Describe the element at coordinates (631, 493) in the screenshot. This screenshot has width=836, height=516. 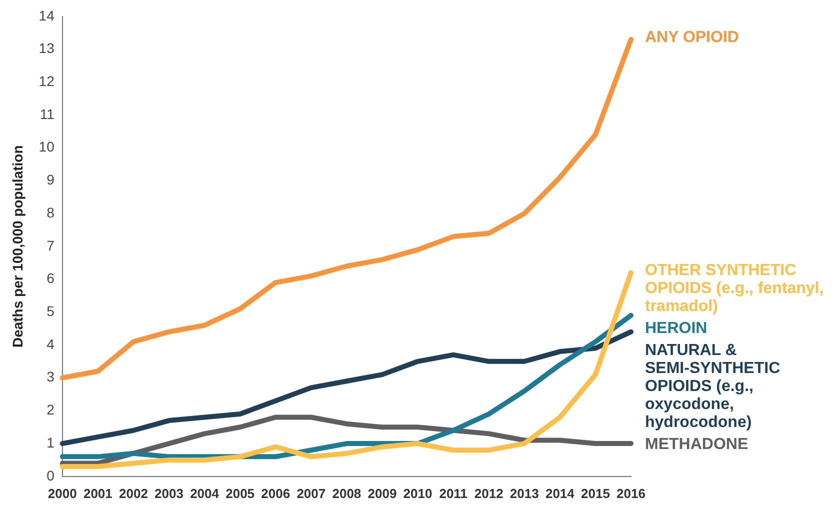
I see `x-tick-label: 2016` at that location.